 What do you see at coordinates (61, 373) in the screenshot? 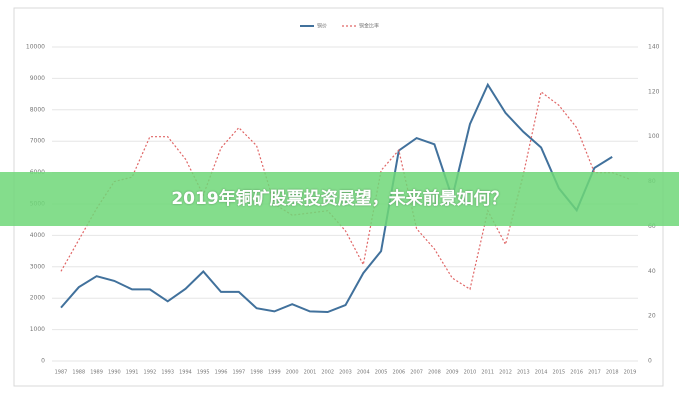
I see `x-tick-label: 1987` at bounding box center [61, 373].